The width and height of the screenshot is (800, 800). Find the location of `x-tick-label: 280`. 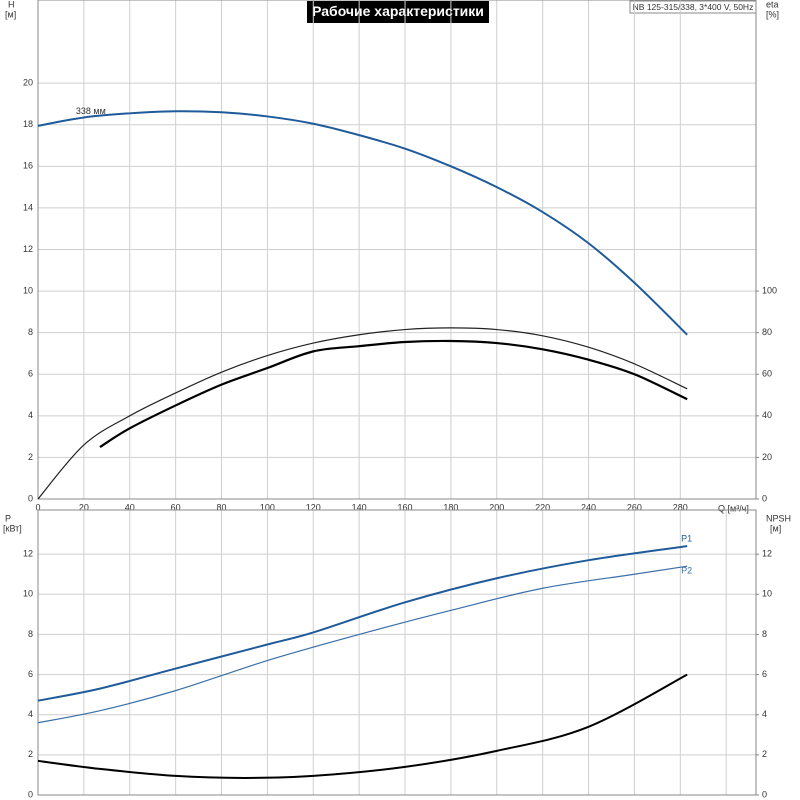

x-tick-label: 280 is located at coordinates (680, 507).